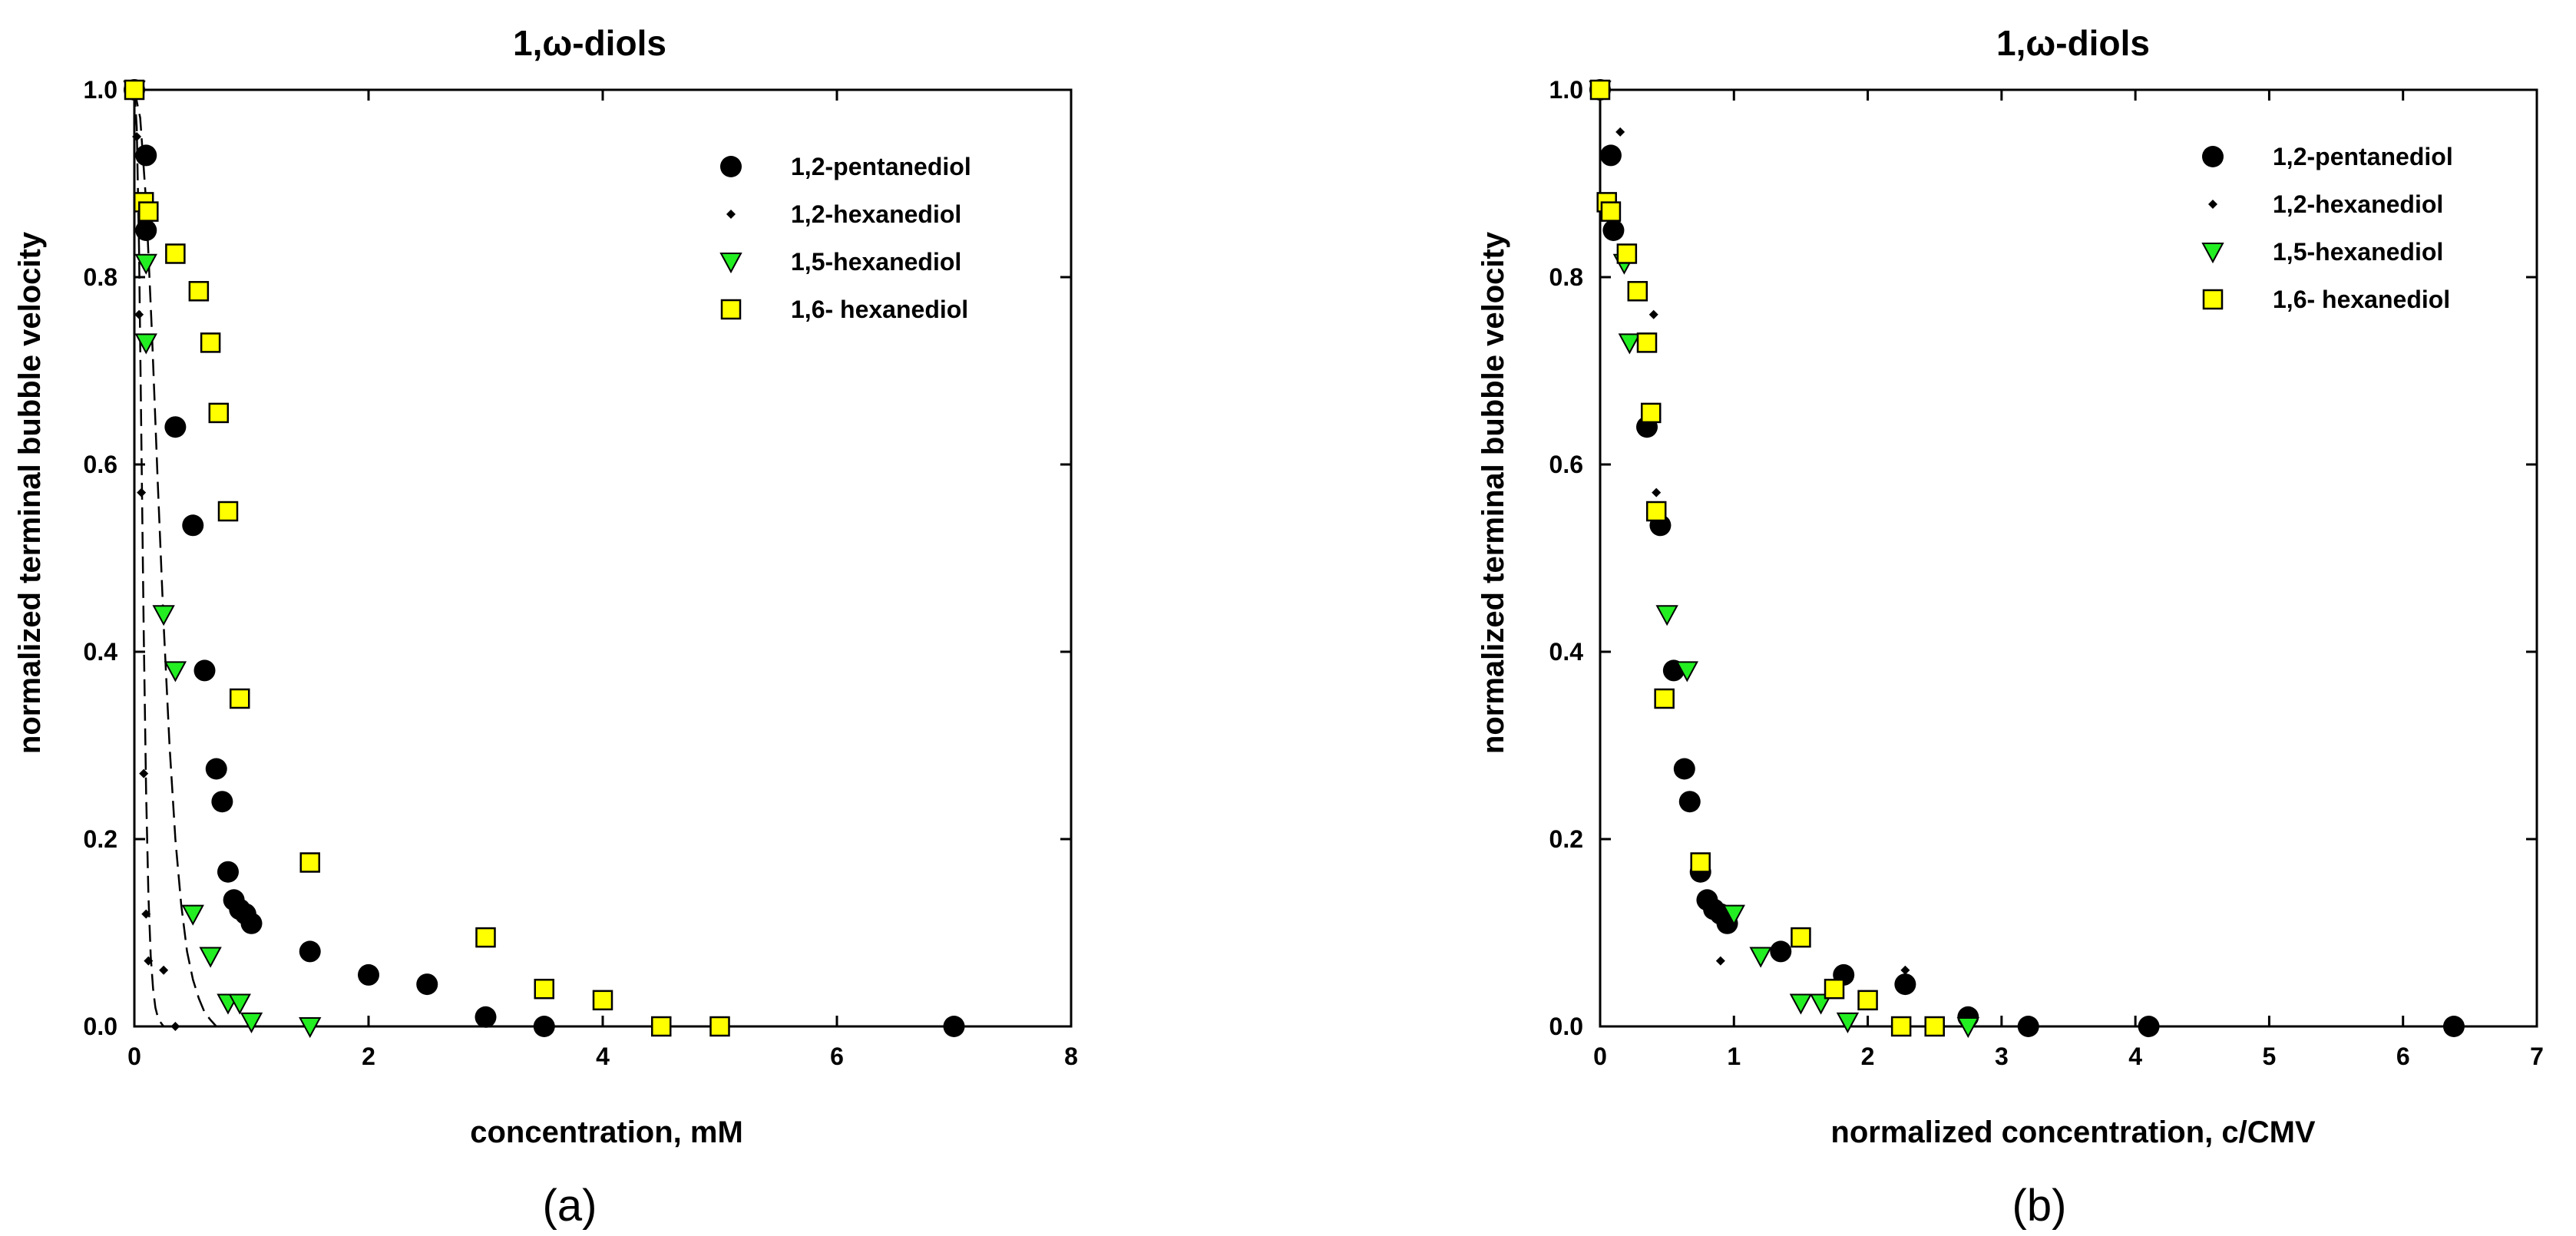 The image size is (2576, 1236). Describe the element at coordinates (2361, 299) in the screenshot. I see `chart-b-legend-label: 1,6- hexanediol` at that location.